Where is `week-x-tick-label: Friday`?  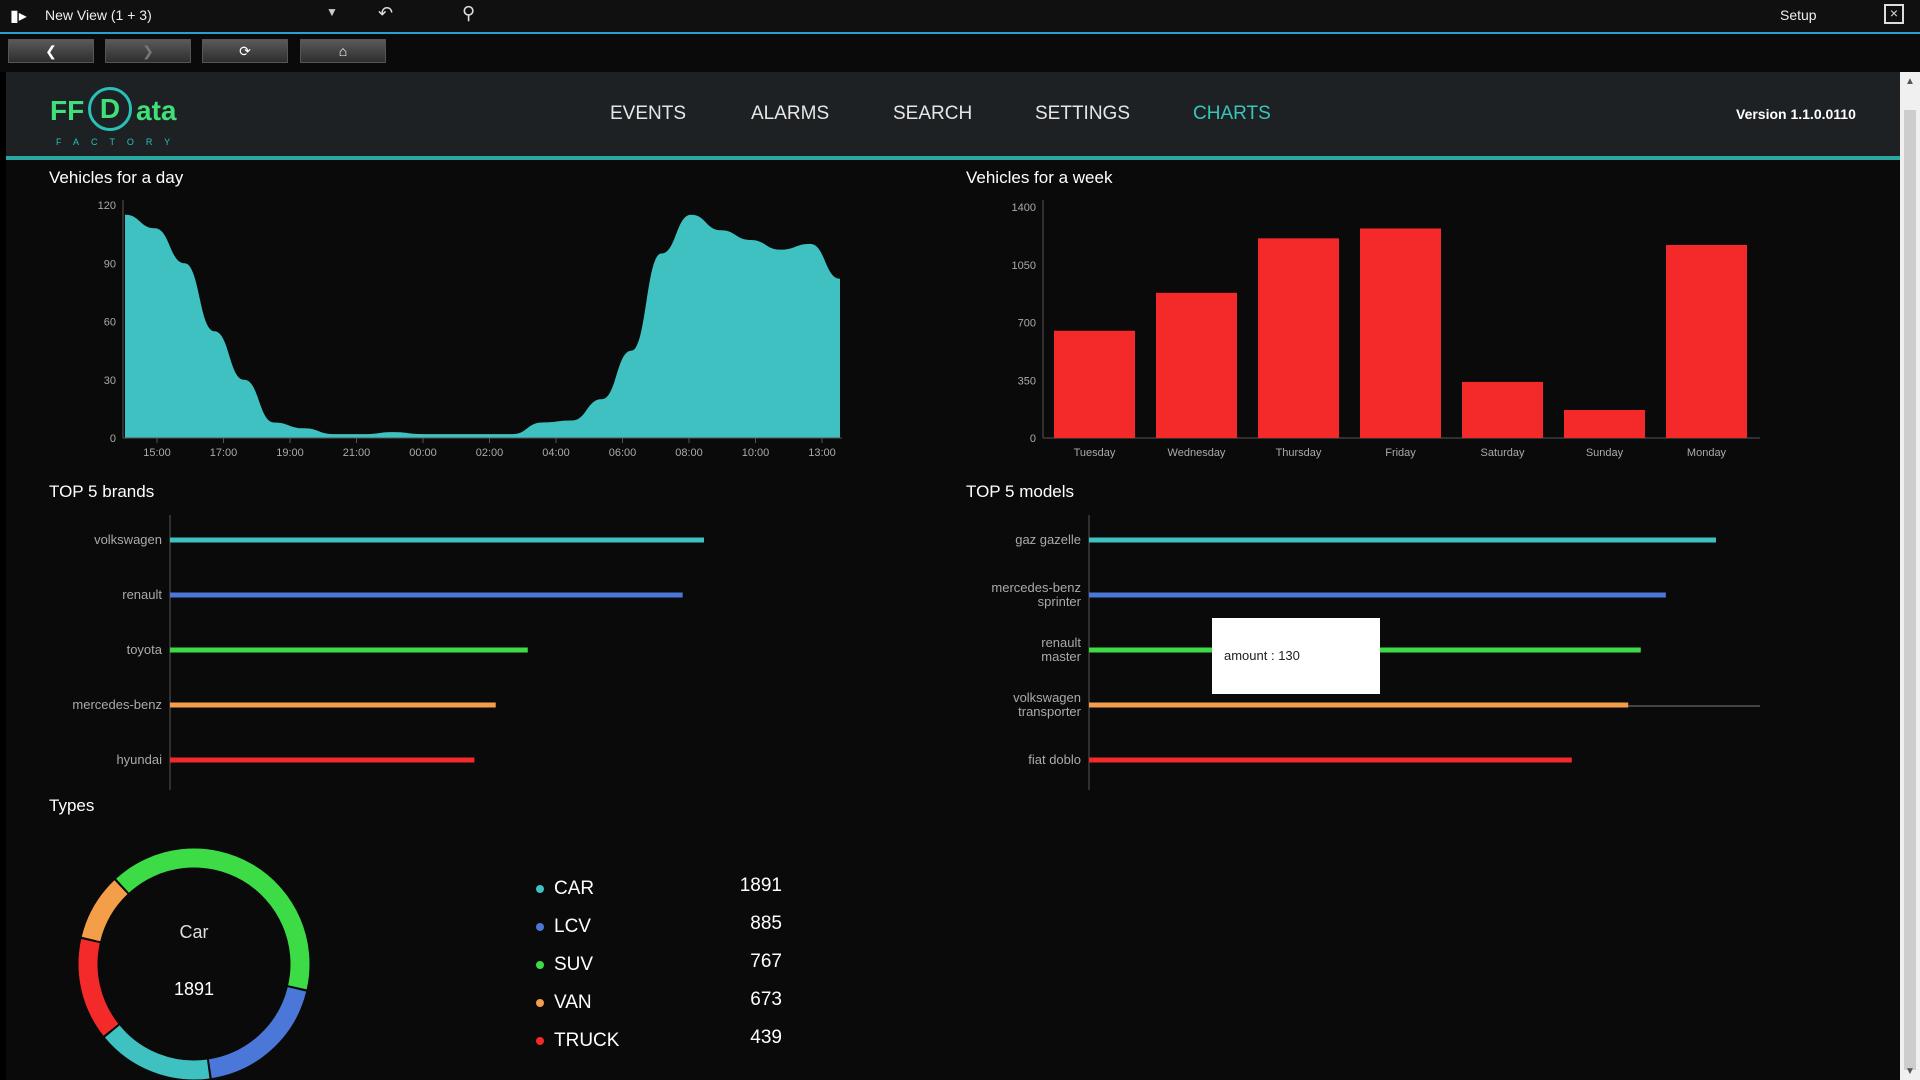 week-x-tick-label: Friday is located at coordinates (1400, 453).